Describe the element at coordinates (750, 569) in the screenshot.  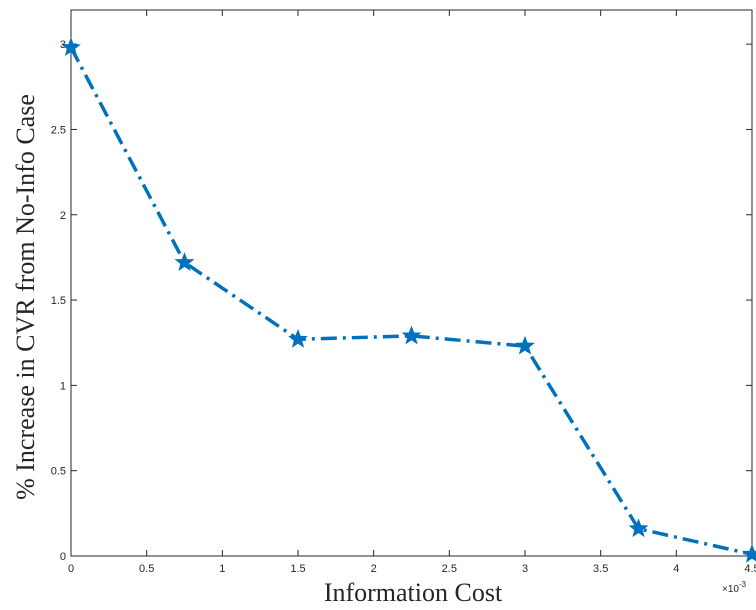
I see `x-tick-label: 4.5` at that location.